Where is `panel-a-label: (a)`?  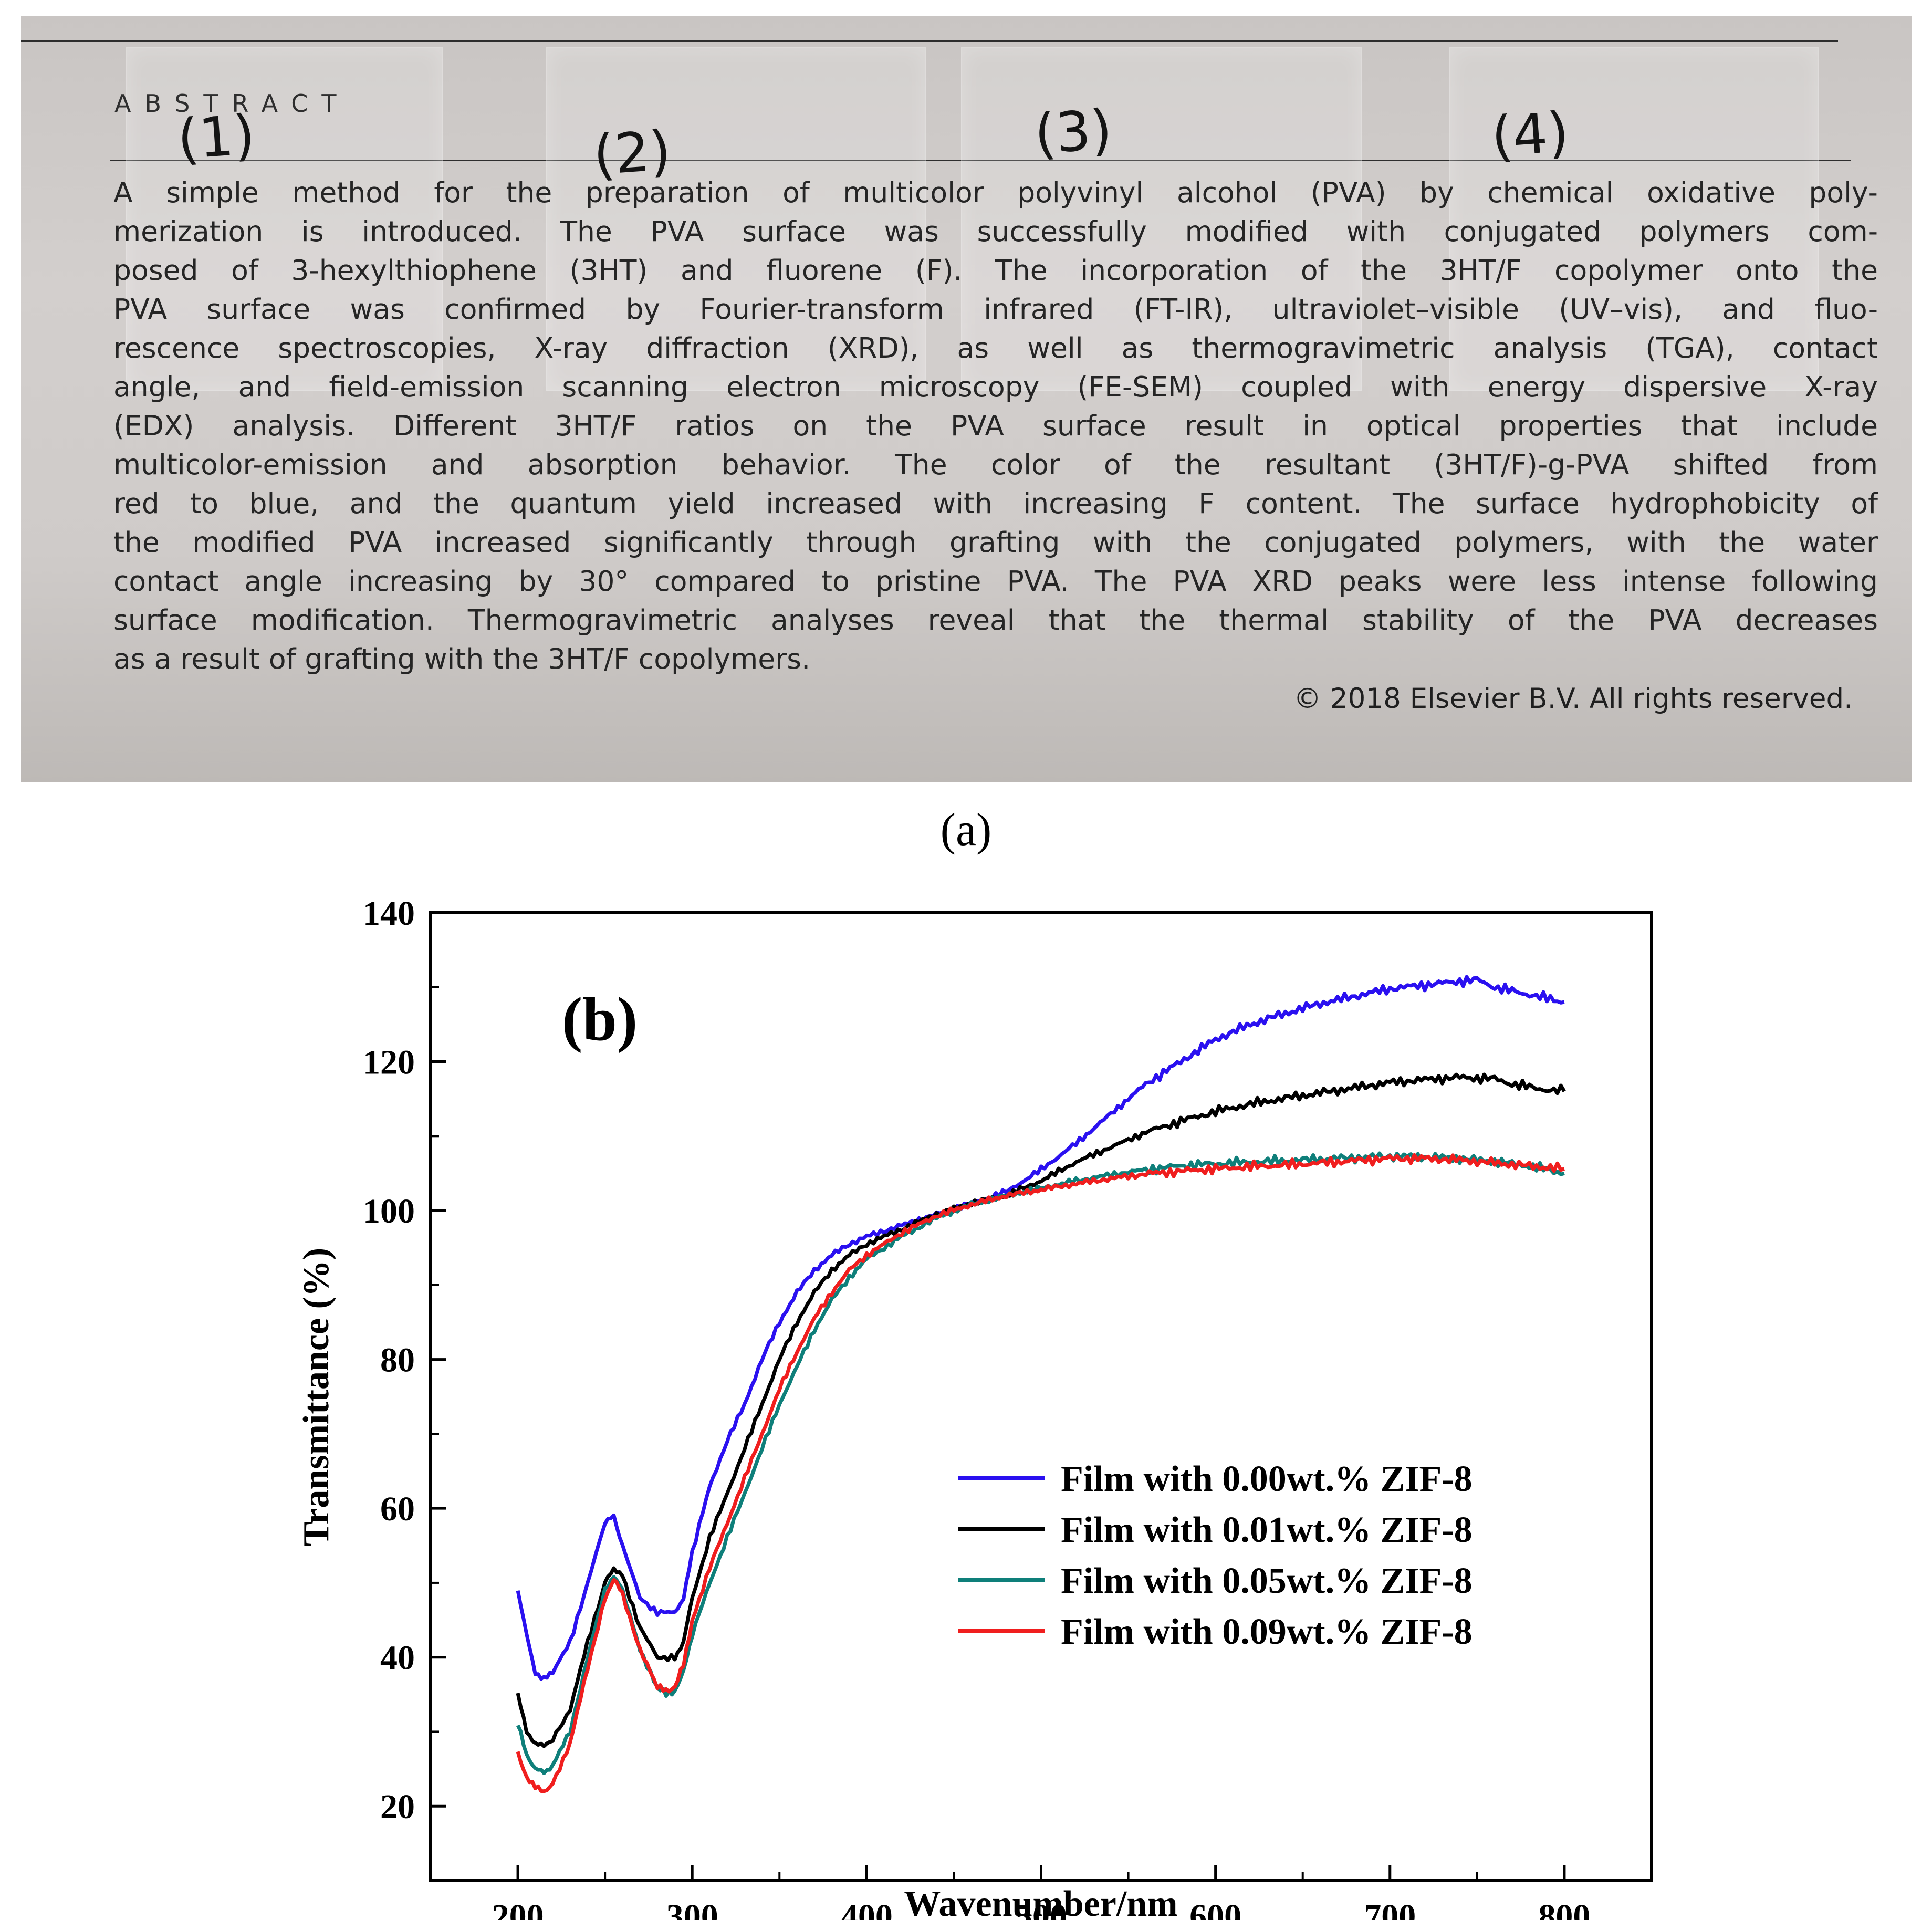 panel-a-label: (a) is located at coordinates (966, 830).